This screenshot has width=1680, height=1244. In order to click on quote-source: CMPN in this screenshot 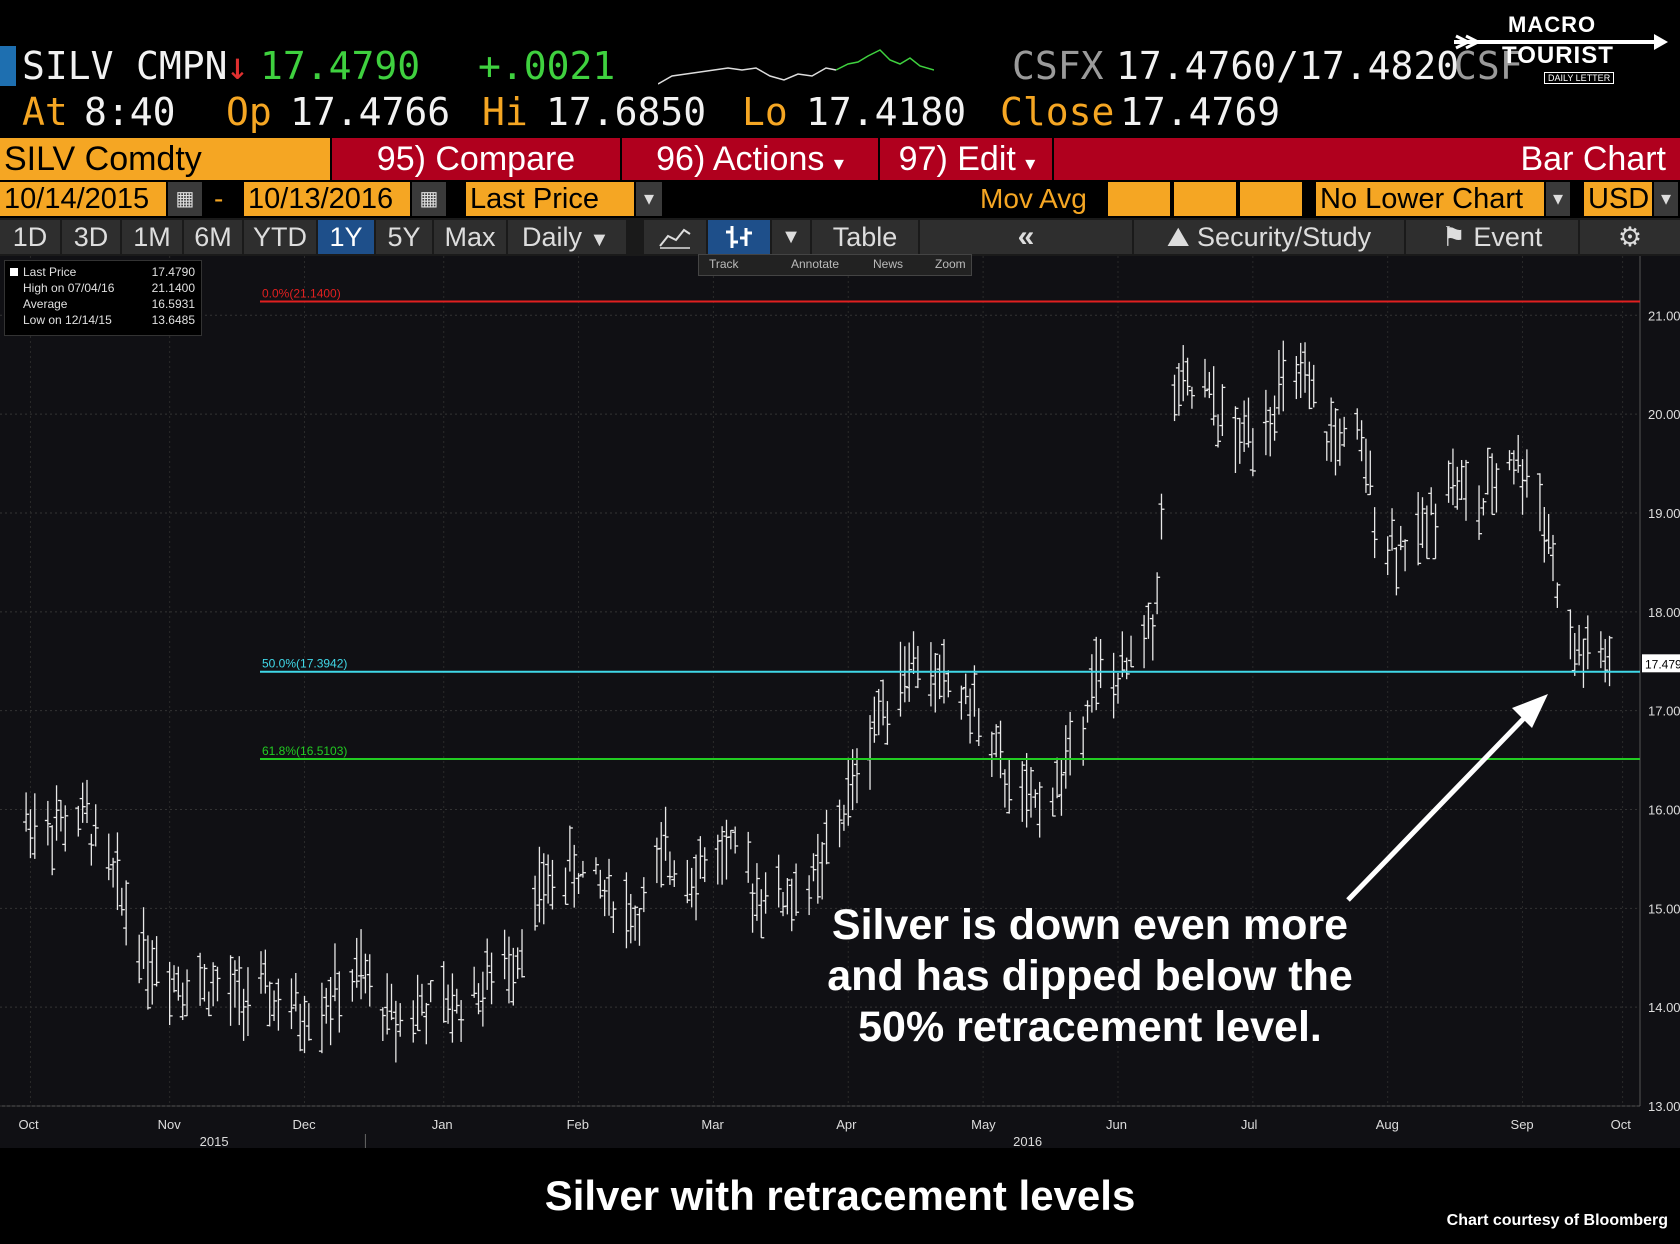, I will do `click(182, 66)`.